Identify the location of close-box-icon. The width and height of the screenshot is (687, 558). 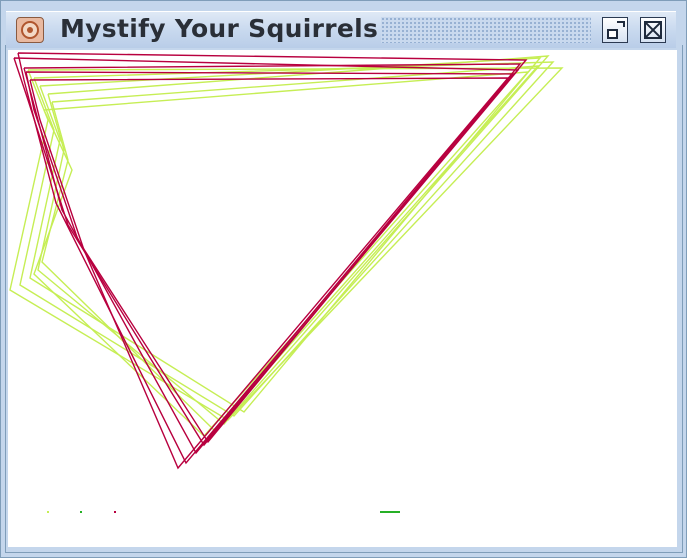
(653, 30).